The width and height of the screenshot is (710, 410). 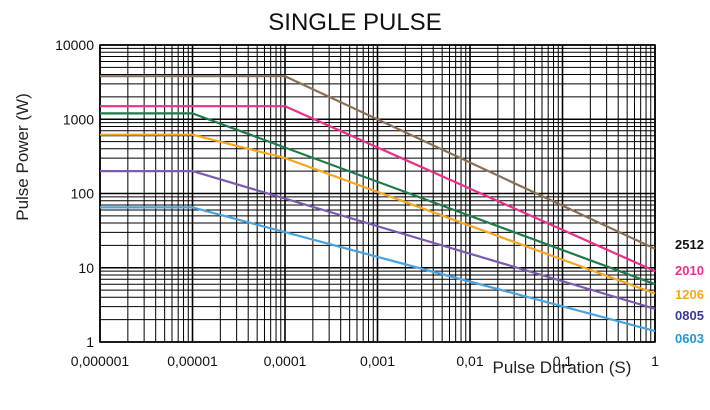 What do you see at coordinates (689, 338) in the screenshot?
I see `legend-label-0603: 0603` at bounding box center [689, 338].